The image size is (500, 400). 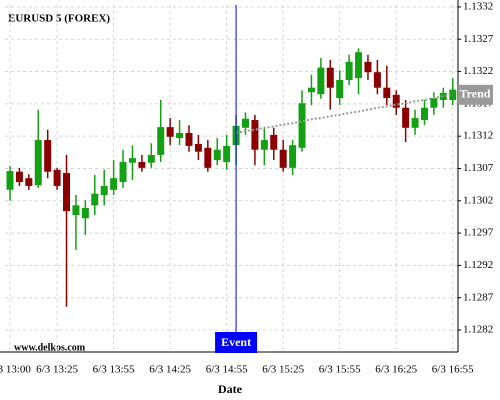 What do you see at coordinates (478, 330) in the screenshot?
I see `y-tick-label: 1.1282` at bounding box center [478, 330].